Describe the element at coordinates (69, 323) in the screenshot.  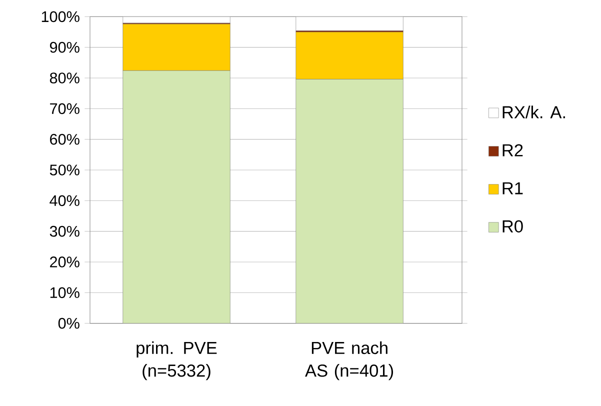
I see `y-tick-label: 0%` at that location.